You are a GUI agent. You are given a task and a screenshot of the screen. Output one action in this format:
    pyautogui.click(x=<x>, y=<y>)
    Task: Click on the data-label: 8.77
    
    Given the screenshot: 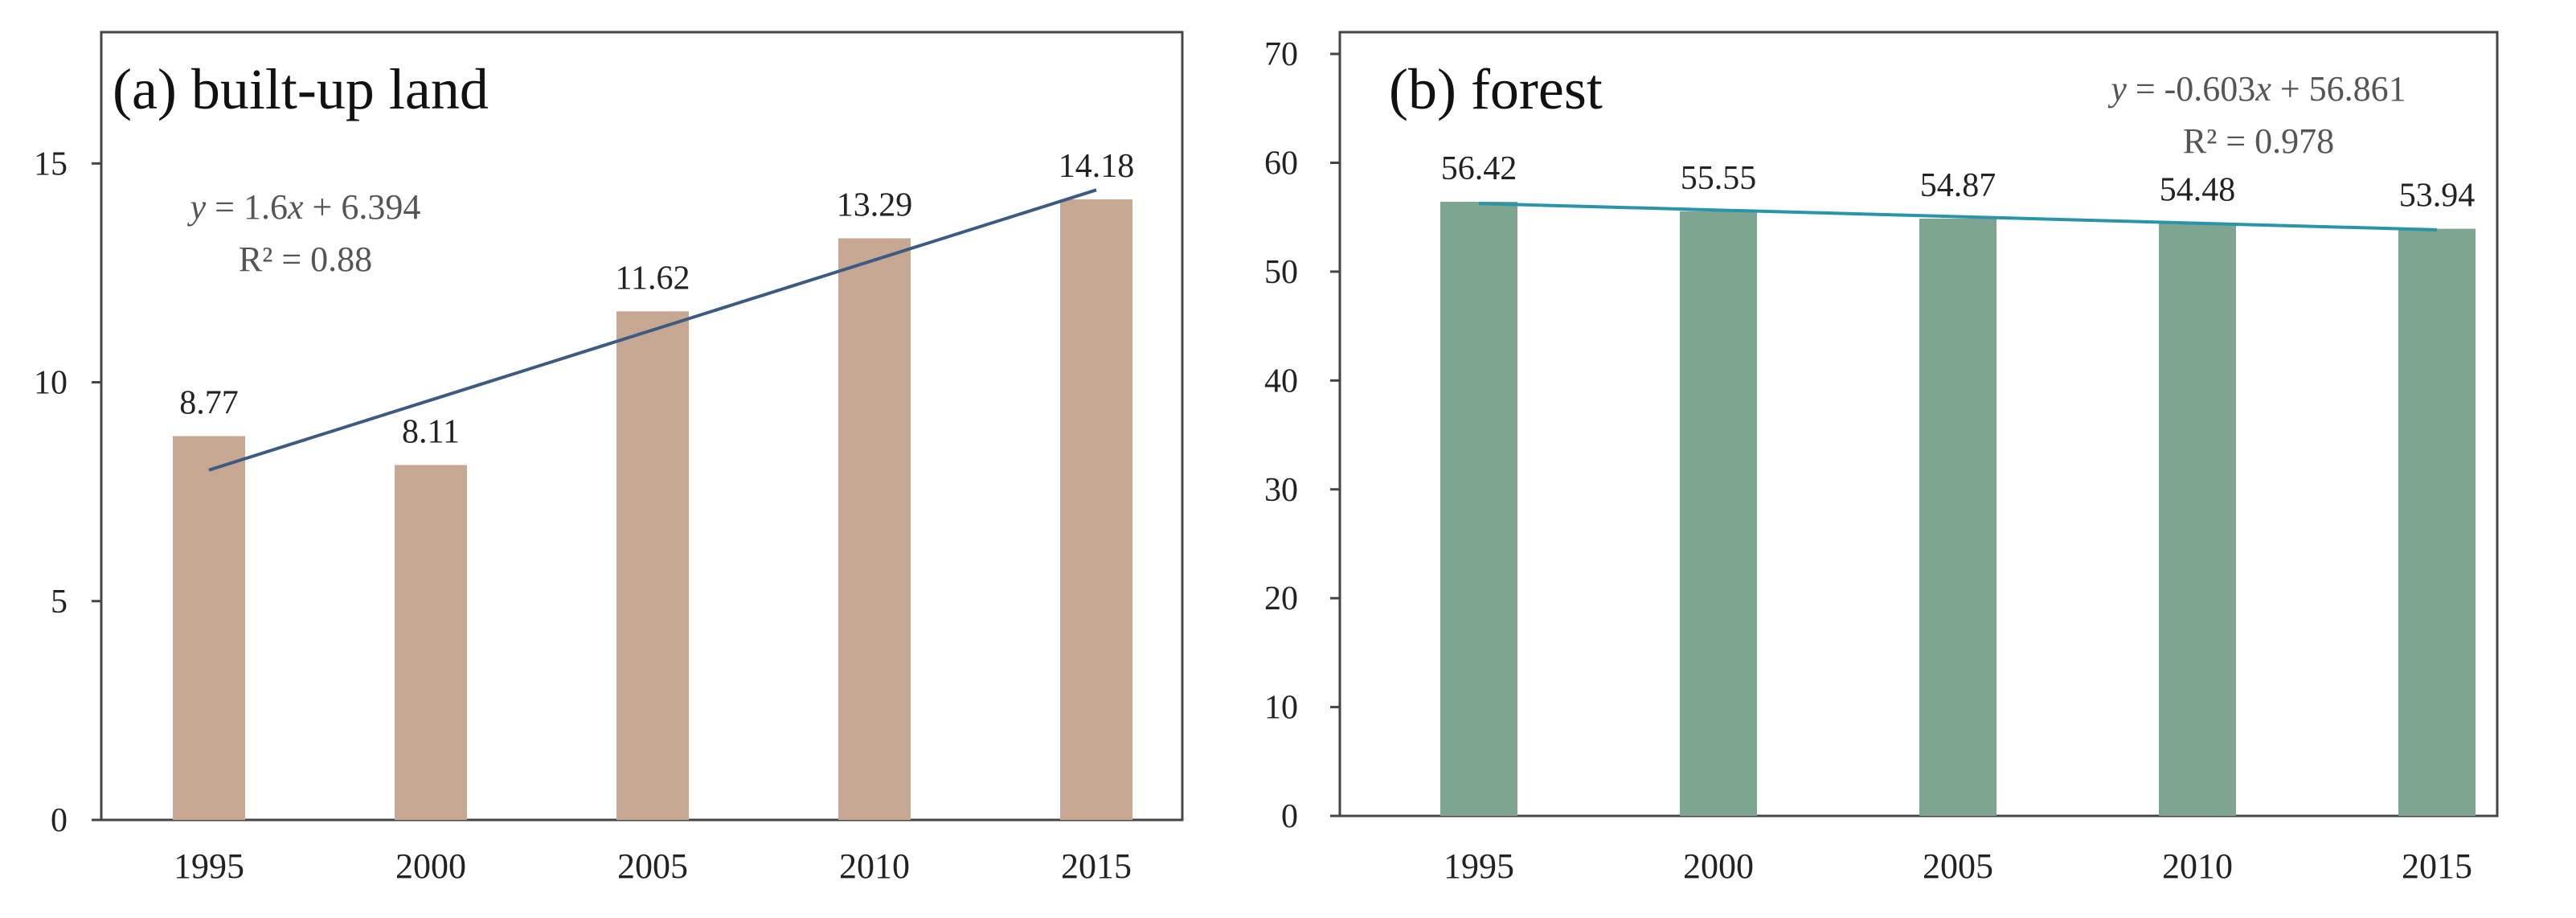 What is the action you would take?
    pyautogui.click(x=209, y=403)
    